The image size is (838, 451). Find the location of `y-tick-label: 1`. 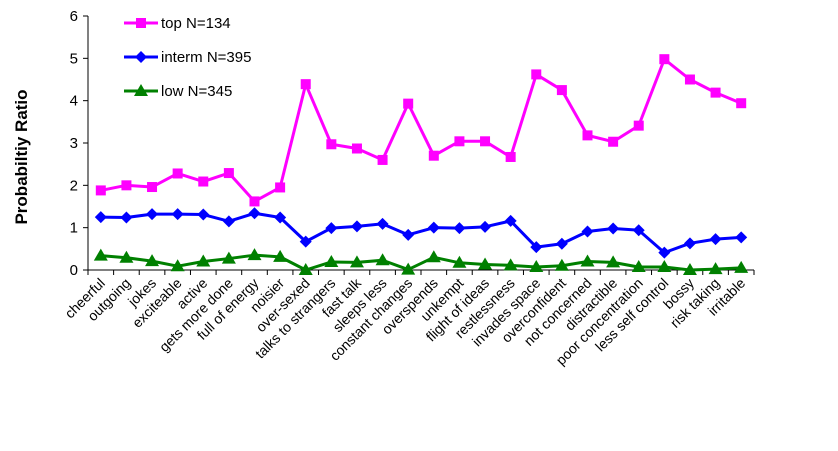

y-tick-label: 1 is located at coordinates (74, 228).